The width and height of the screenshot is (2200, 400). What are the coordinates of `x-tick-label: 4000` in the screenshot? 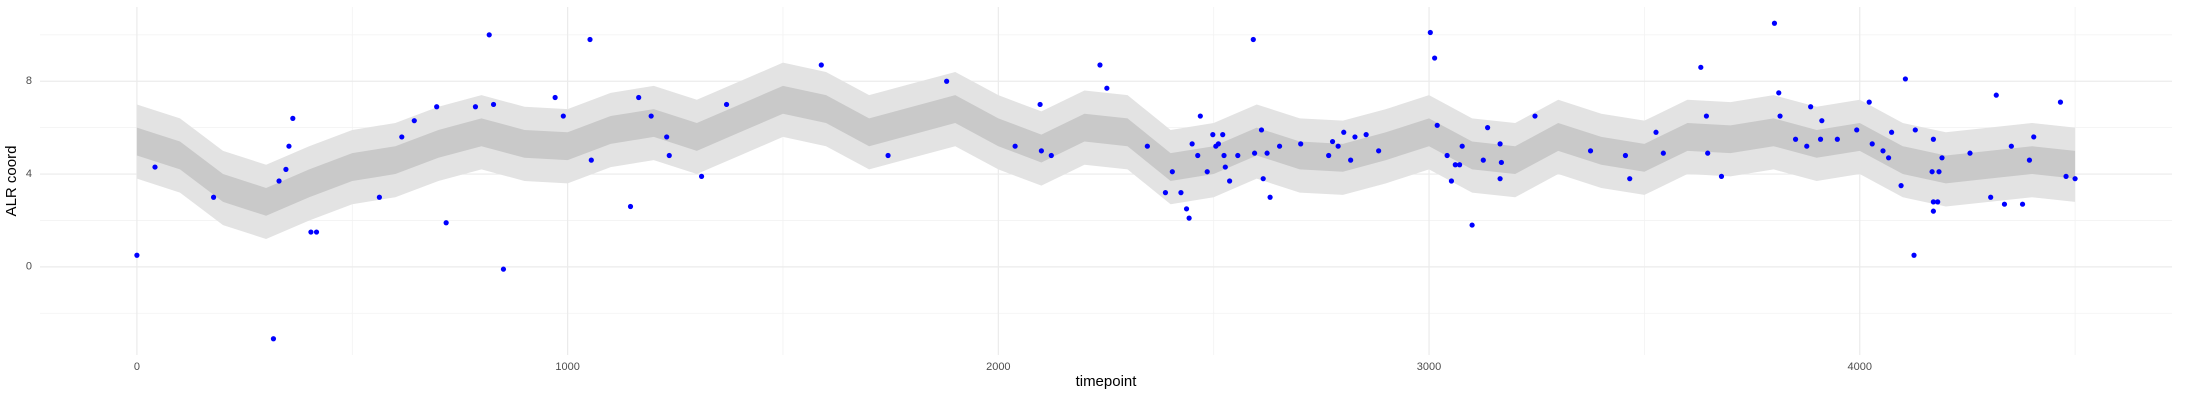 It's located at (1859, 367).